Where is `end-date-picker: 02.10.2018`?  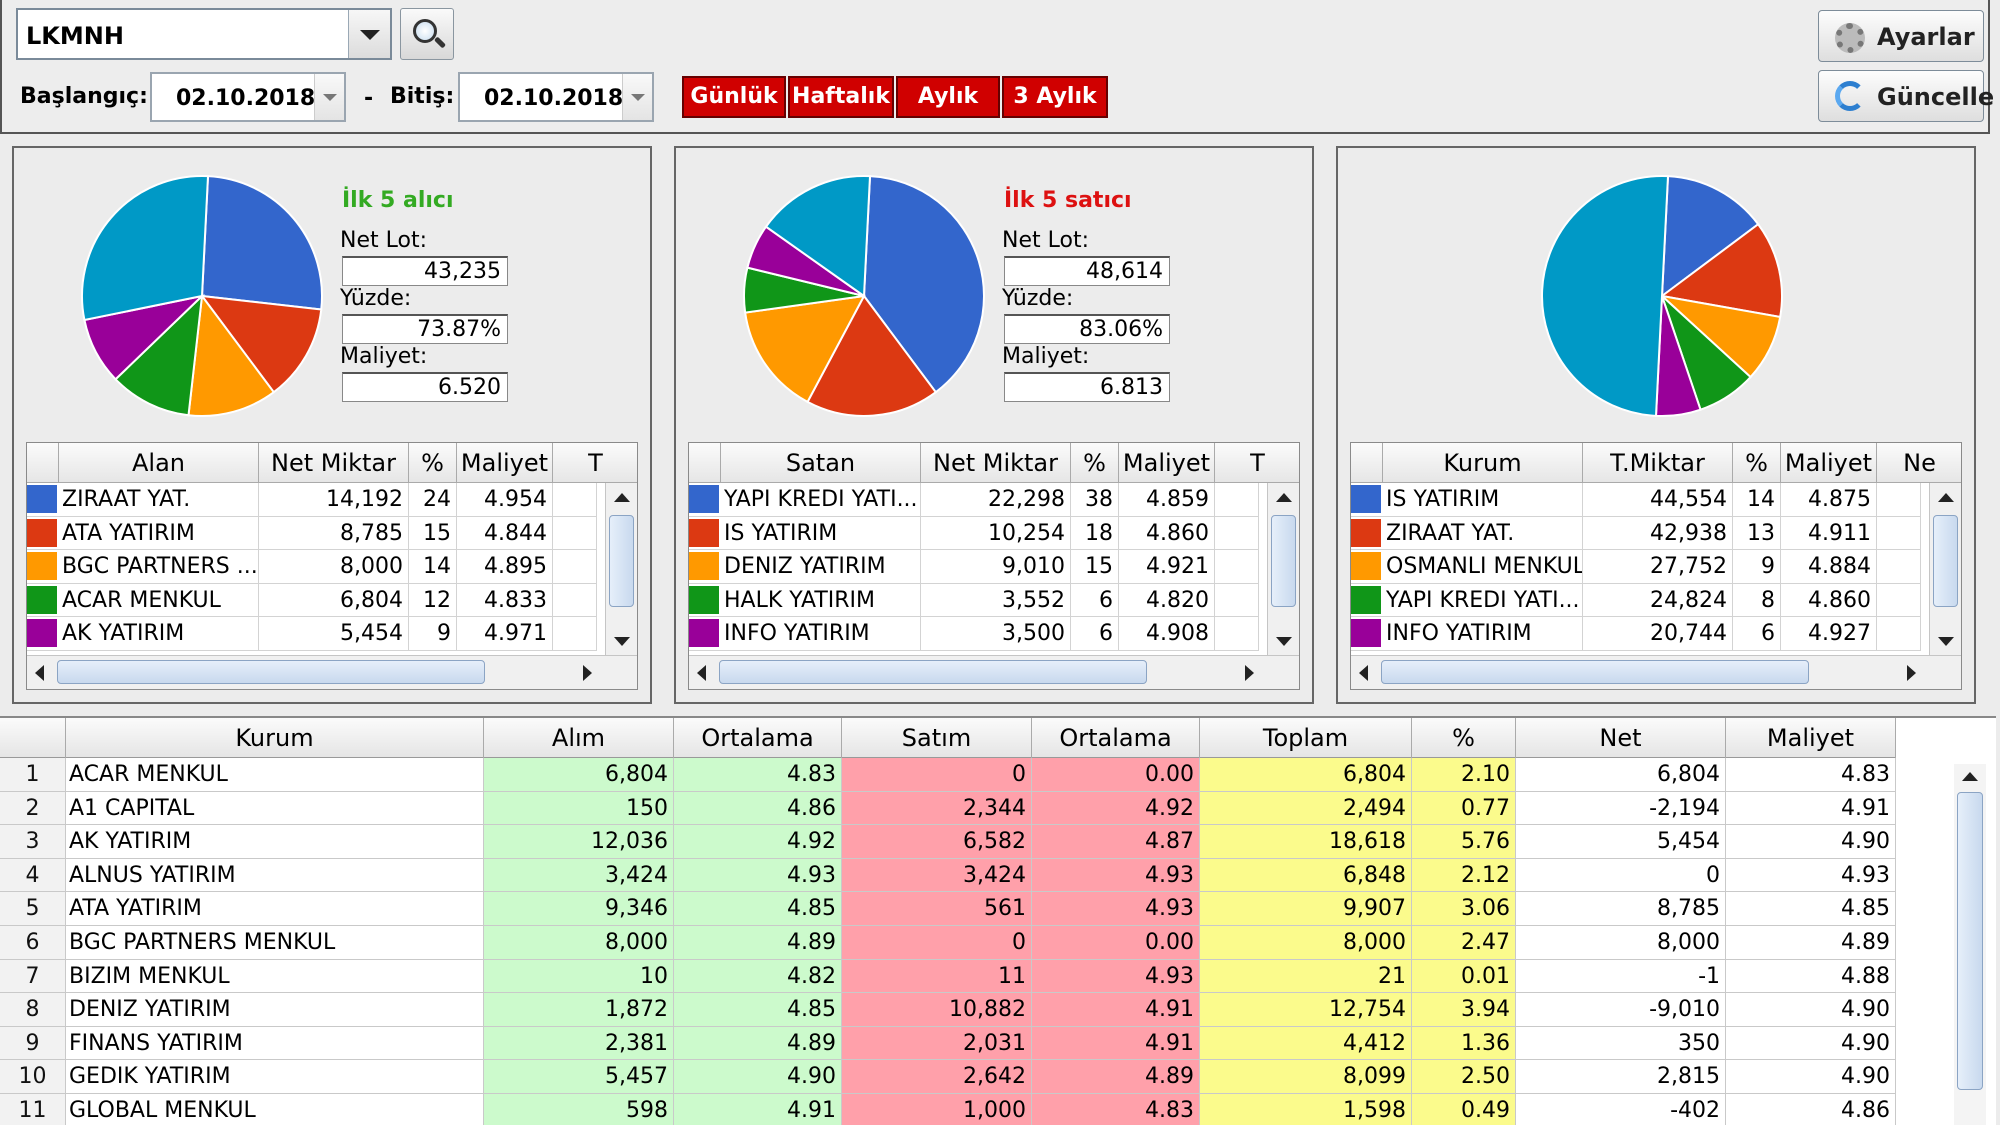
end-date-picker: 02.10.2018 is located at coordinates (556, 97).